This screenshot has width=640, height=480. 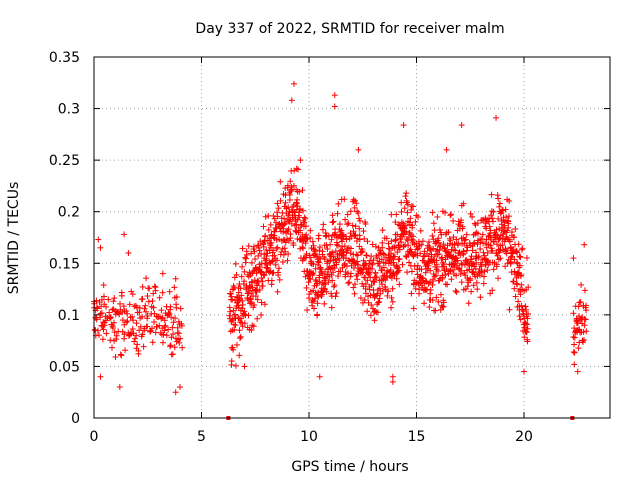 I want to click on x-tick-label: 0, so click(x=94, y=437).